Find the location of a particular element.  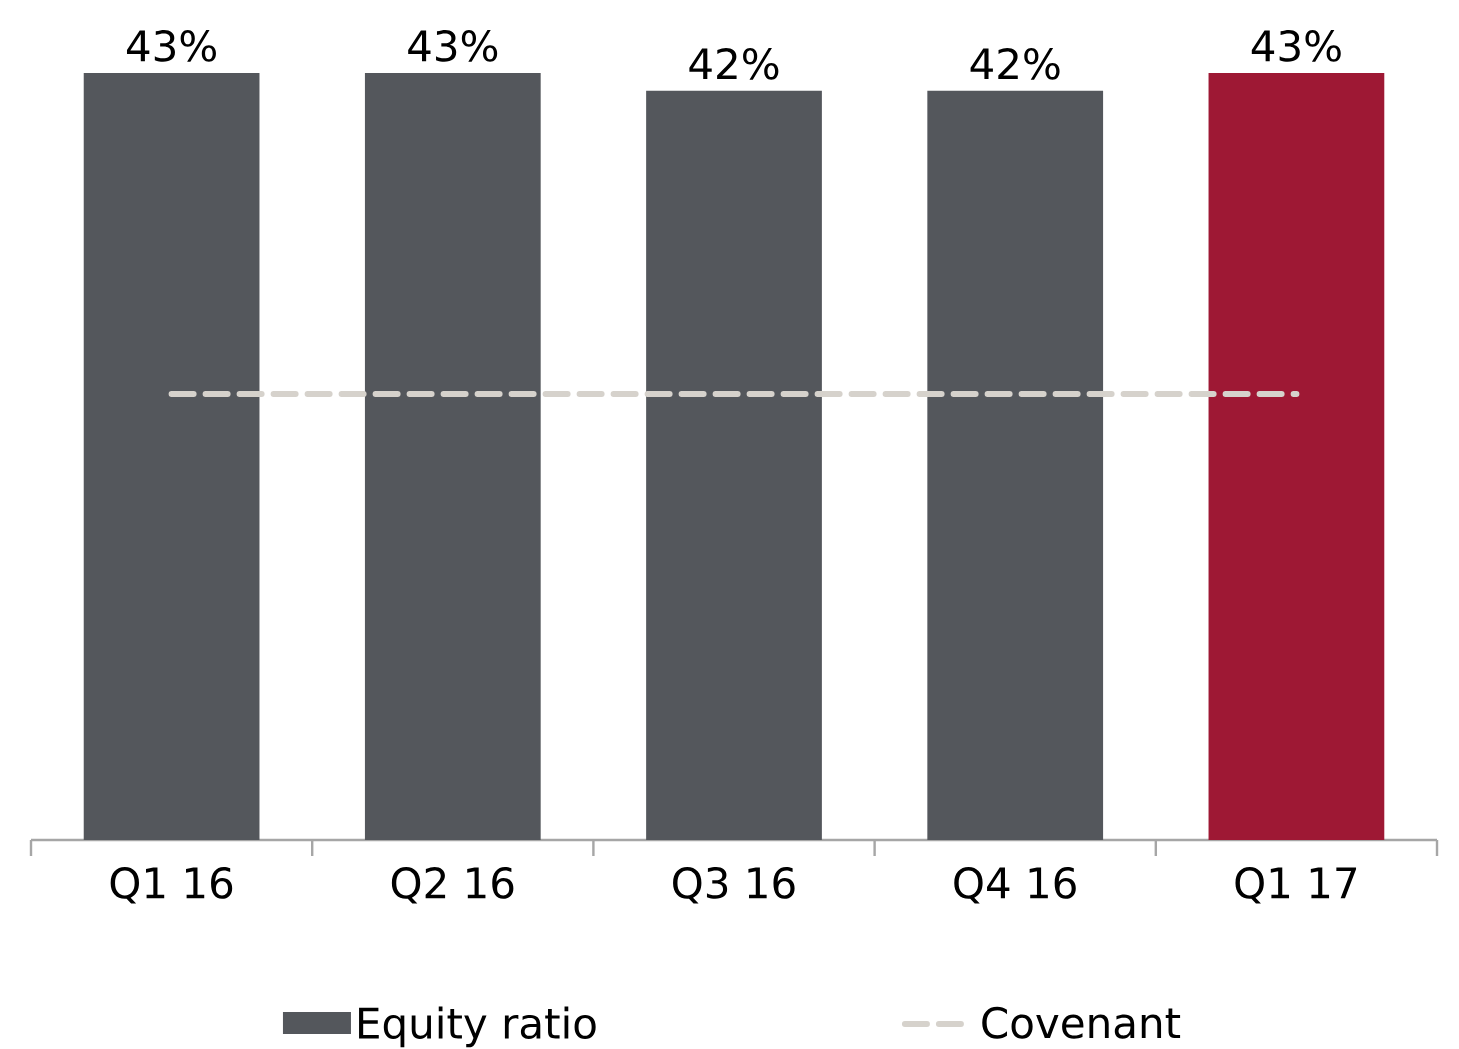

x-tick-label: Q2 16 is located at coordinates (452, 885).